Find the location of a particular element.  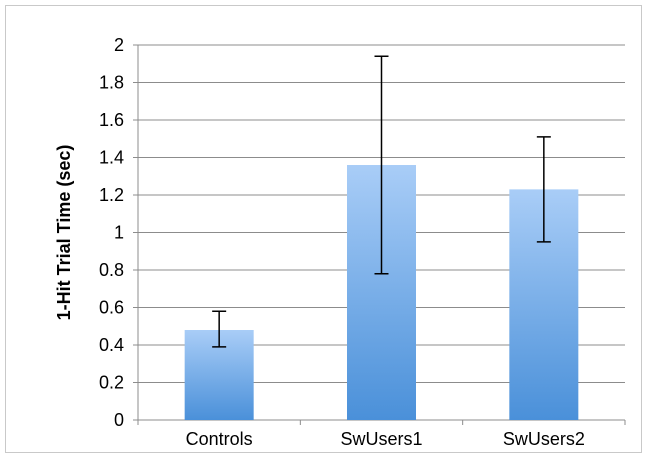

y-tick-label: 1.8 is located at coordinates (111, 83).